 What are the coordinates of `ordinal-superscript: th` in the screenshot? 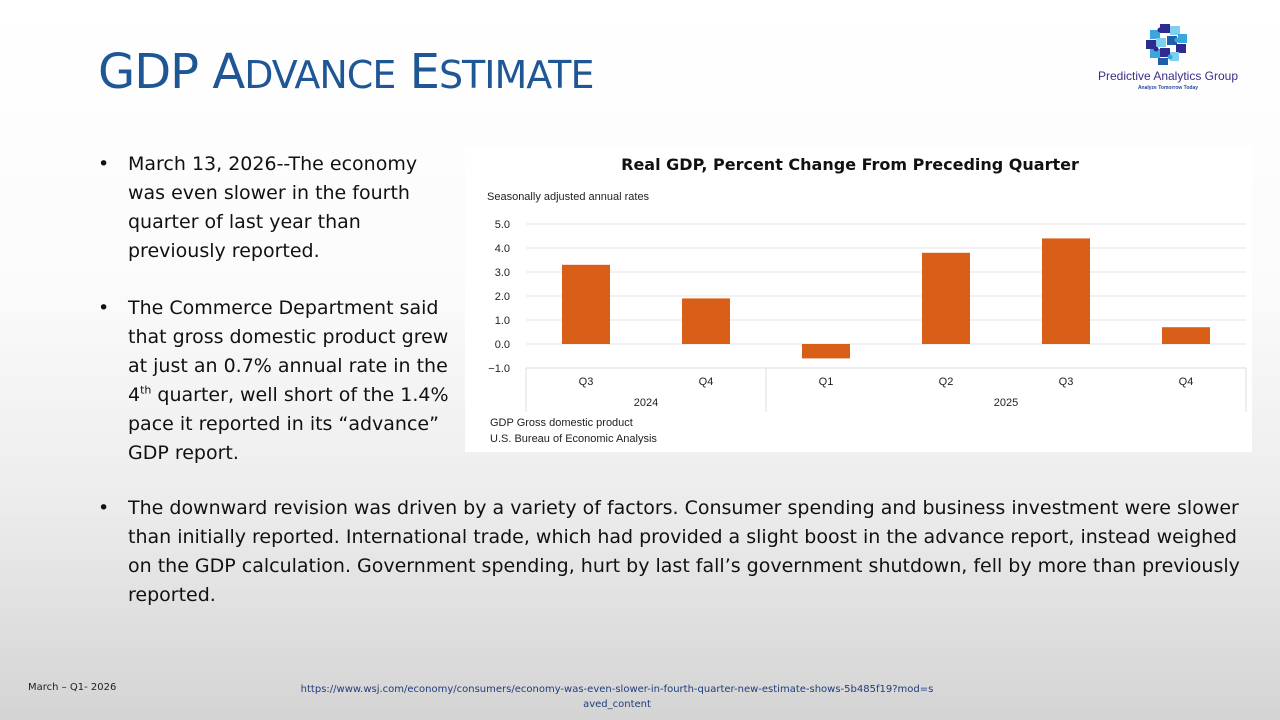 It's located at (146, 390).